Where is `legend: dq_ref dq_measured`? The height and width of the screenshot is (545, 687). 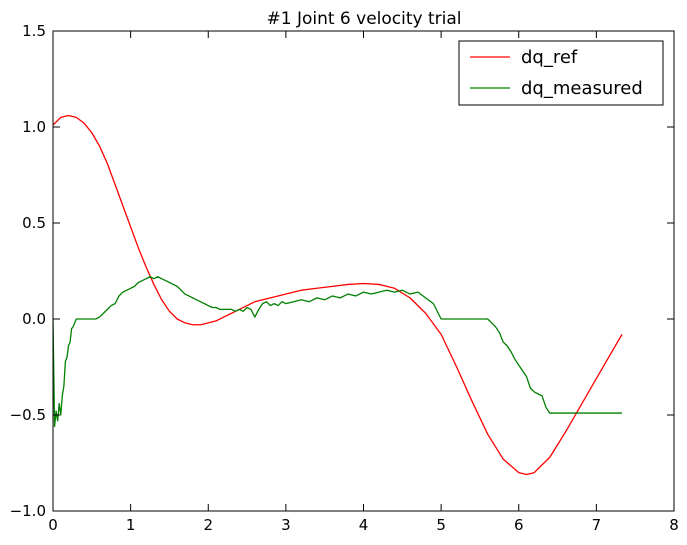 legend: dq_ref dq_measured is located at coordinates (561, 73).